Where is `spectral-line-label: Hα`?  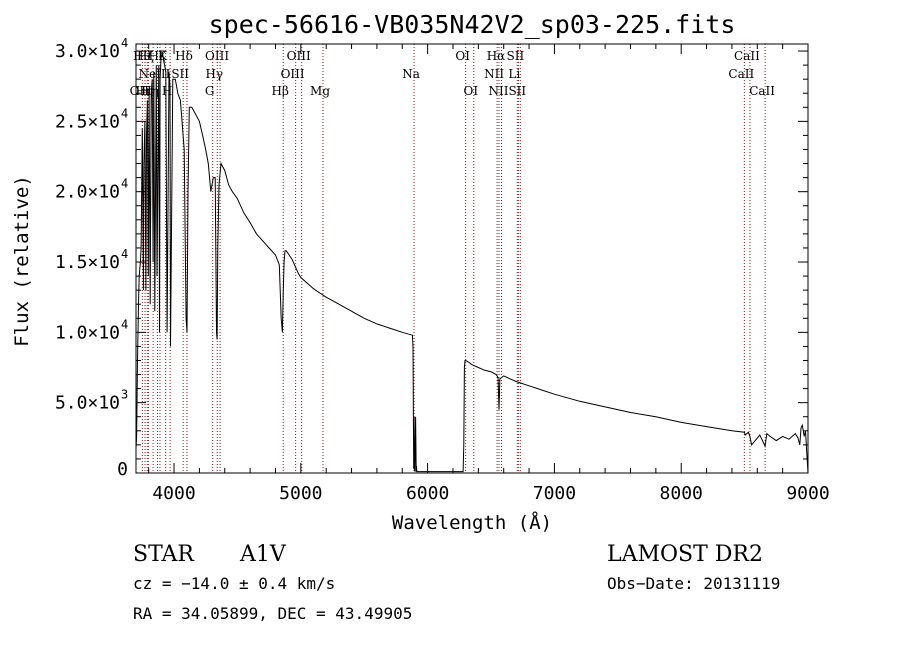
spectral-line-label: Hα is located at coordinates (496, 56).